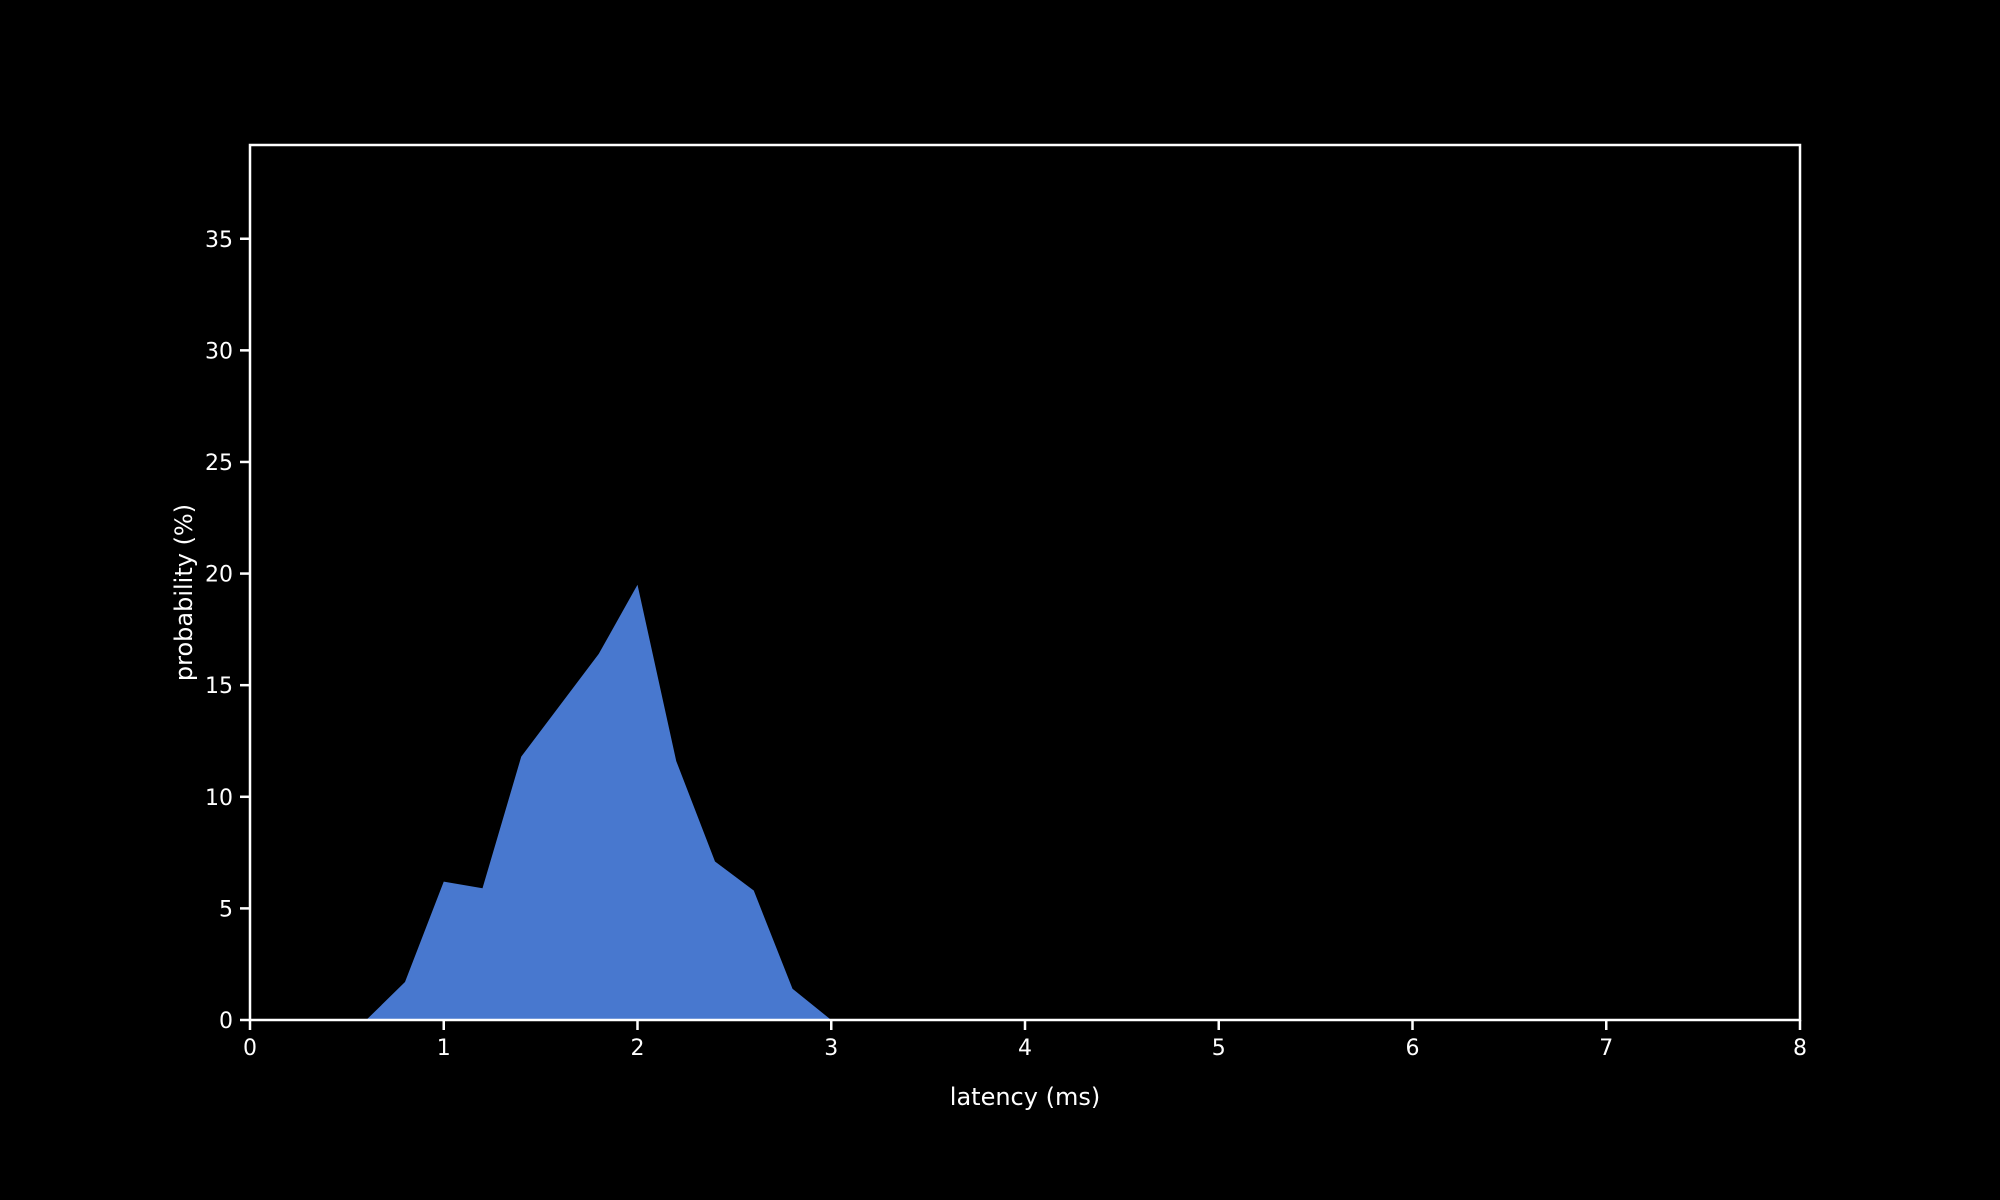  I want to click on x-tick-label: 1, so click(444, 1048).